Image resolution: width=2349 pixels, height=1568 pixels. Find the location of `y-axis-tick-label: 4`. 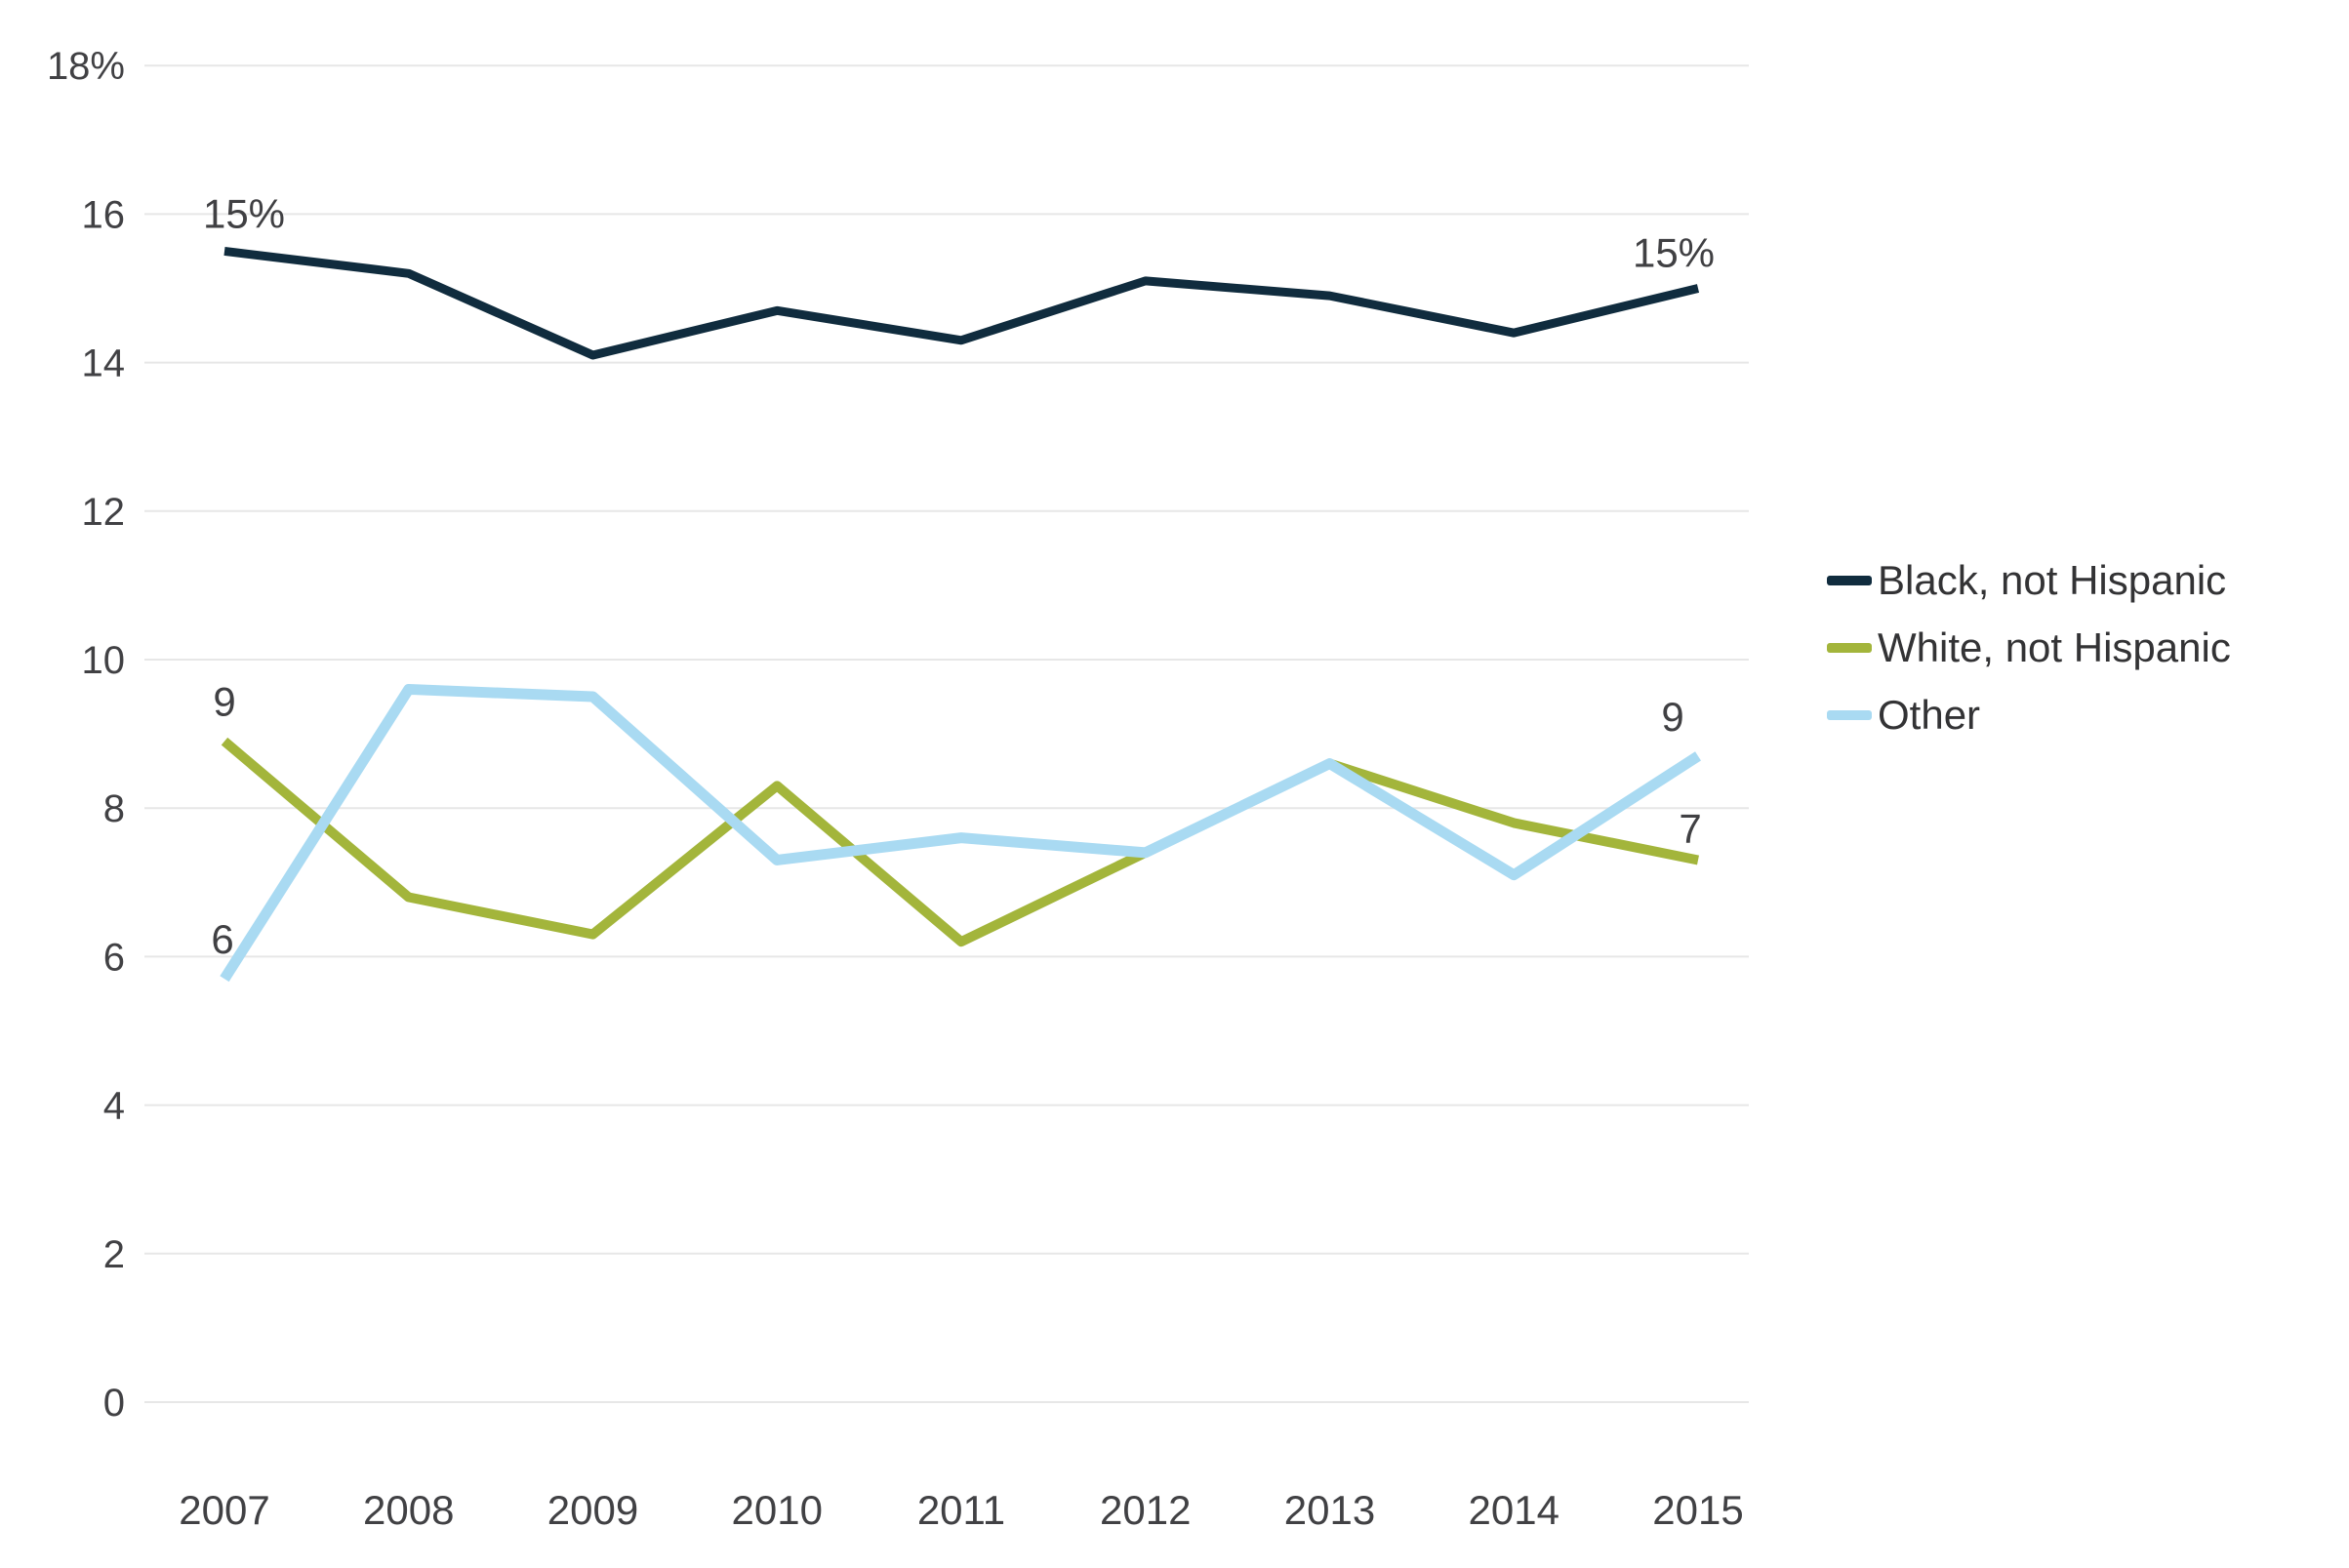

y-axis-tick-label: 4 is located at coordinates (114, 1106).